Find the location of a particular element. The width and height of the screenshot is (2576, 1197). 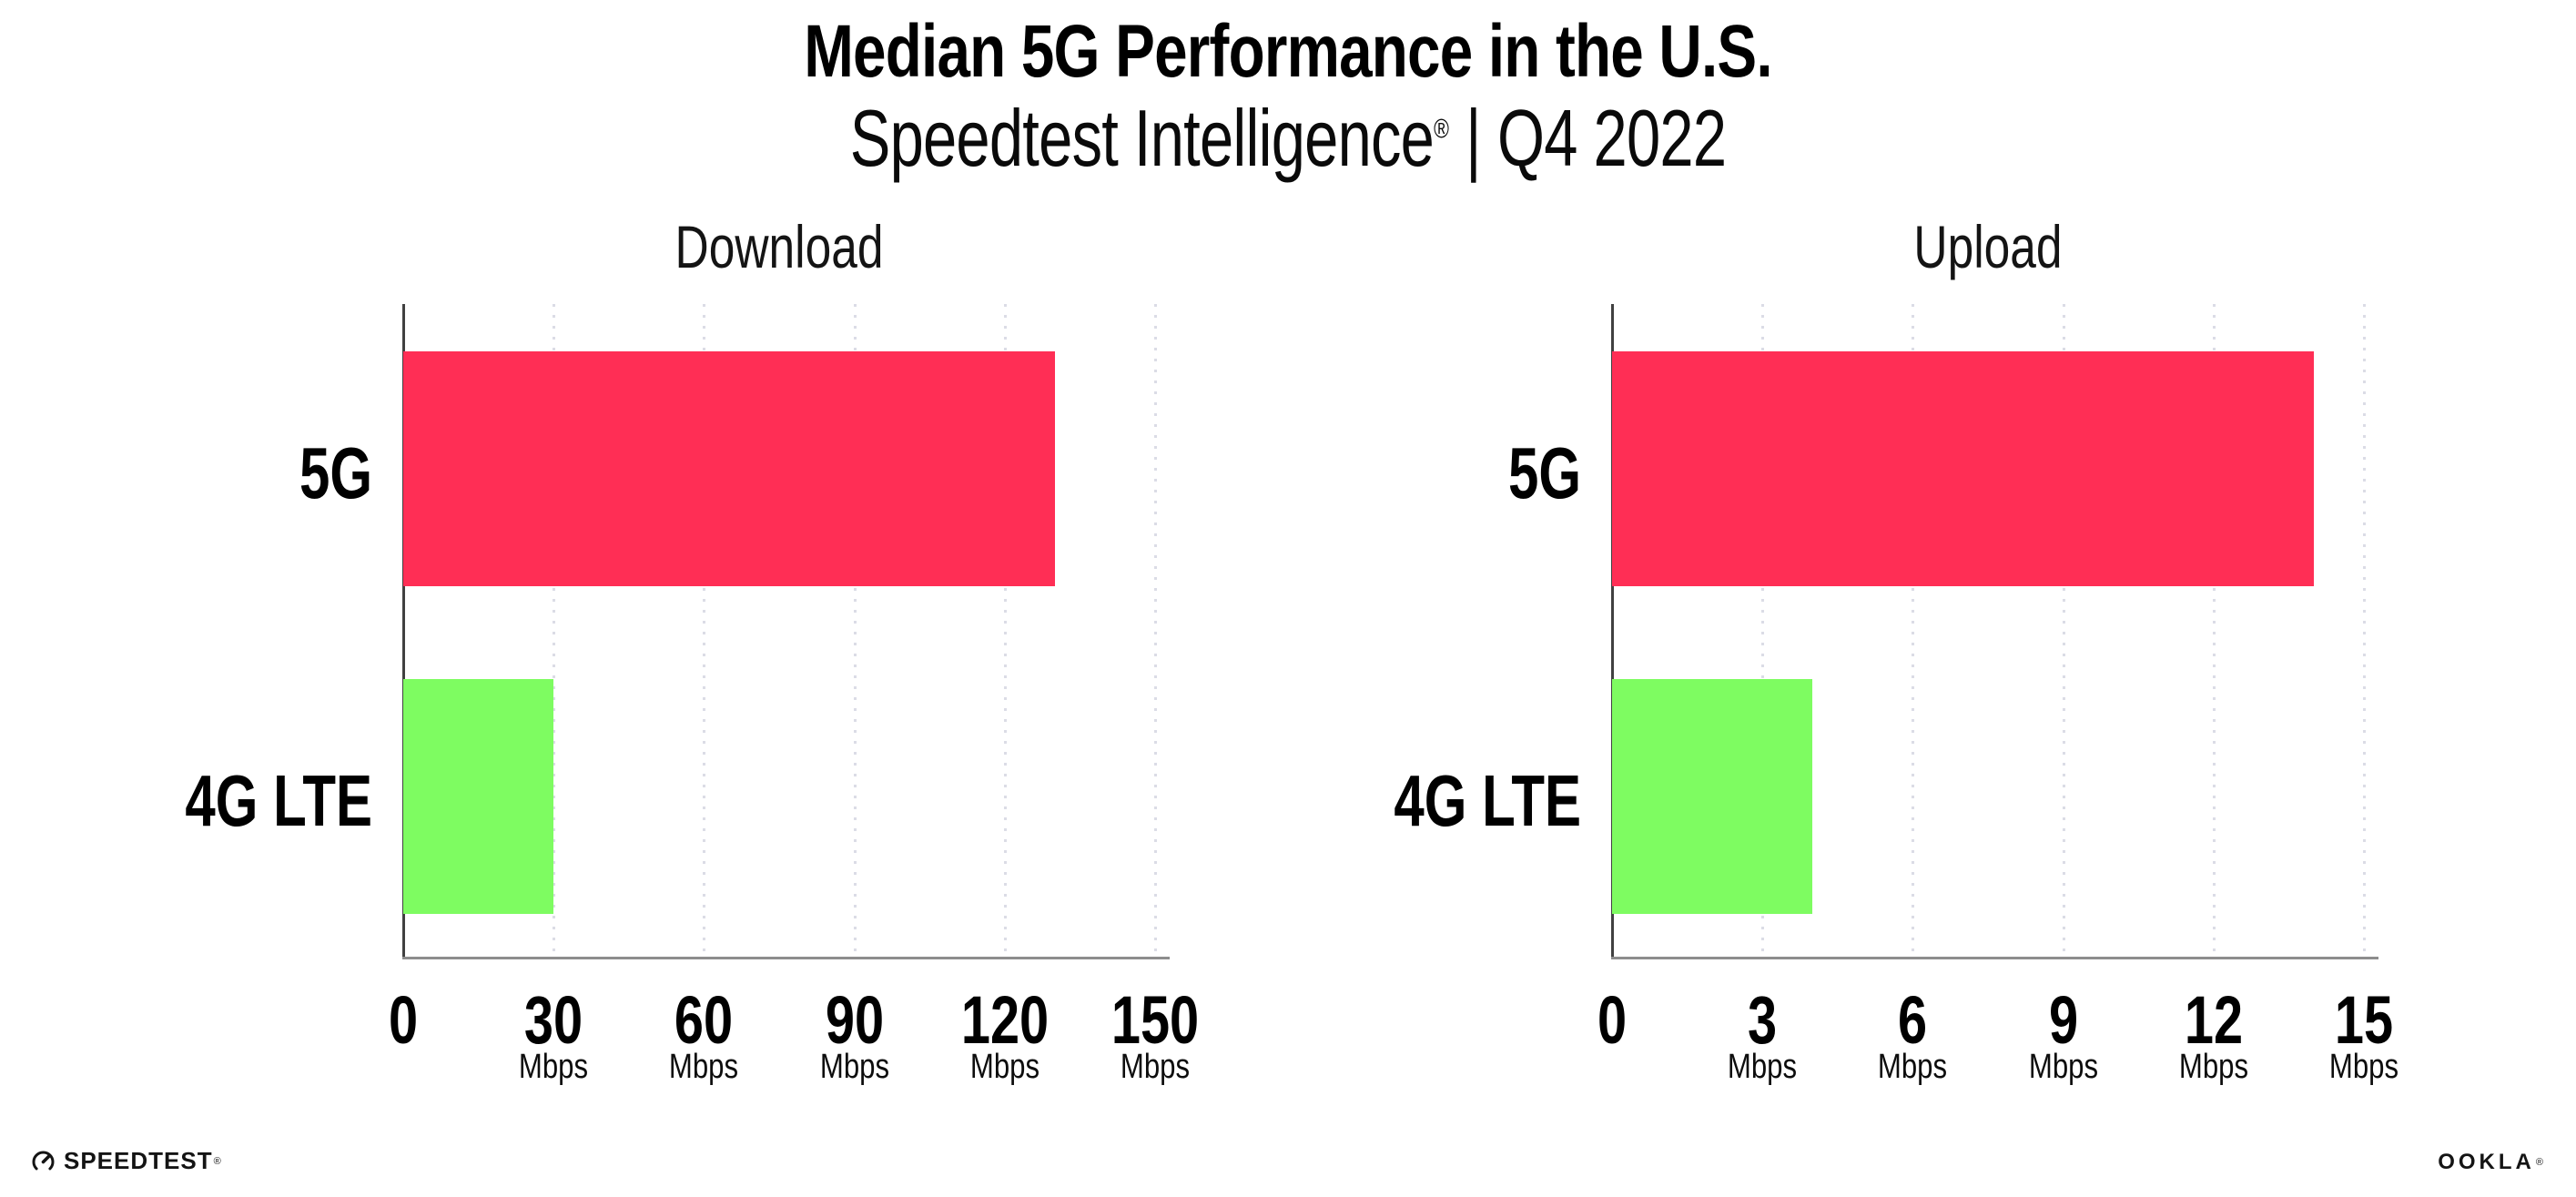

upload-chart-title: Upload is located at coordinates (1988, 246).